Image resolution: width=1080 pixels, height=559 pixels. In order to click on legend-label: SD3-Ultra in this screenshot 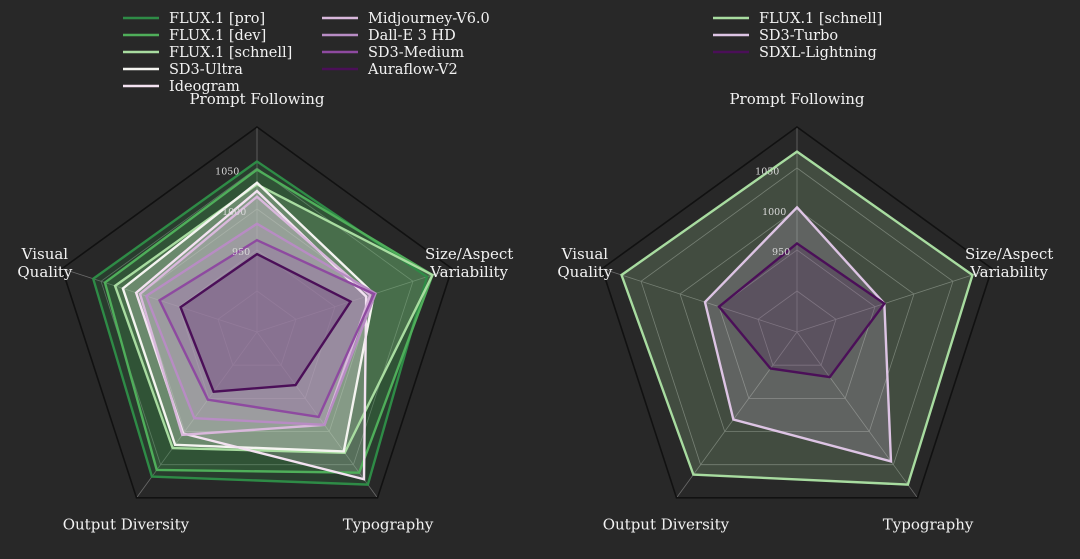, I will do `click(206, 70)`.